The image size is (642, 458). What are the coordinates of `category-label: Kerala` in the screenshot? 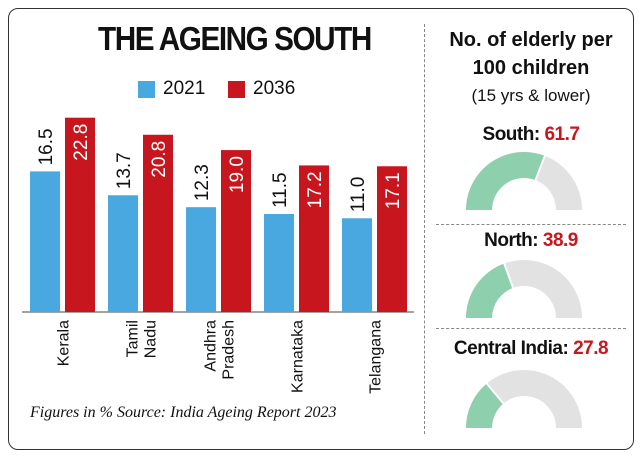 It's located at (64, 343).